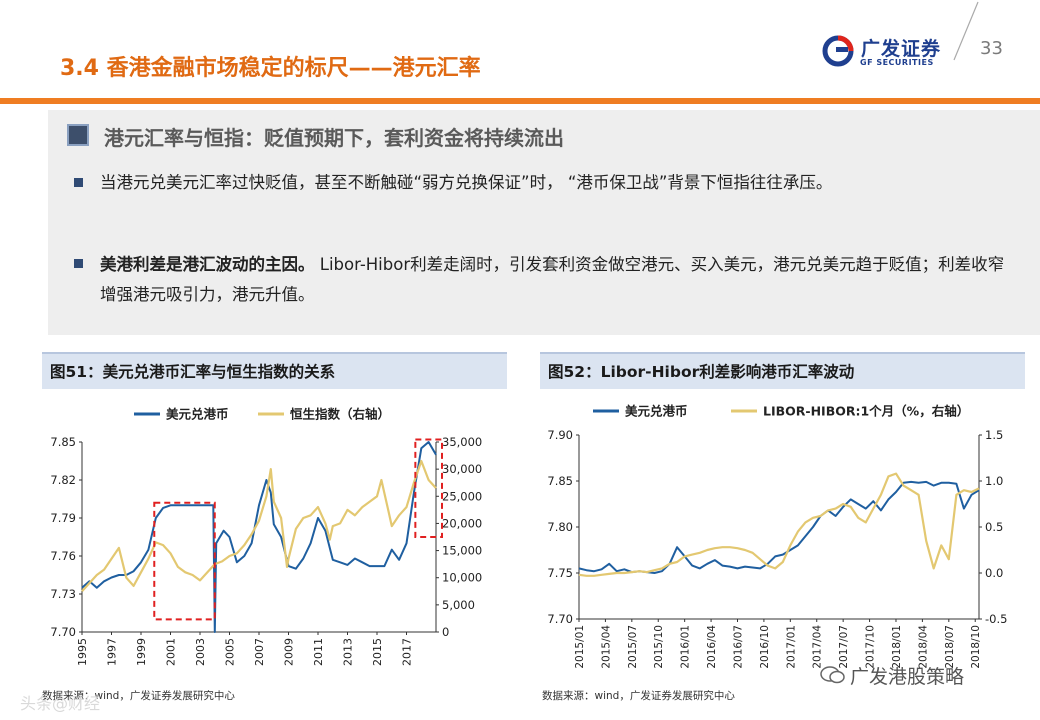 The image size is (1040, 720). What do you see at coordinates (230, 652) in the screenshot?
I see `x-tick-label: 2005` at bounding box center [230, 652].